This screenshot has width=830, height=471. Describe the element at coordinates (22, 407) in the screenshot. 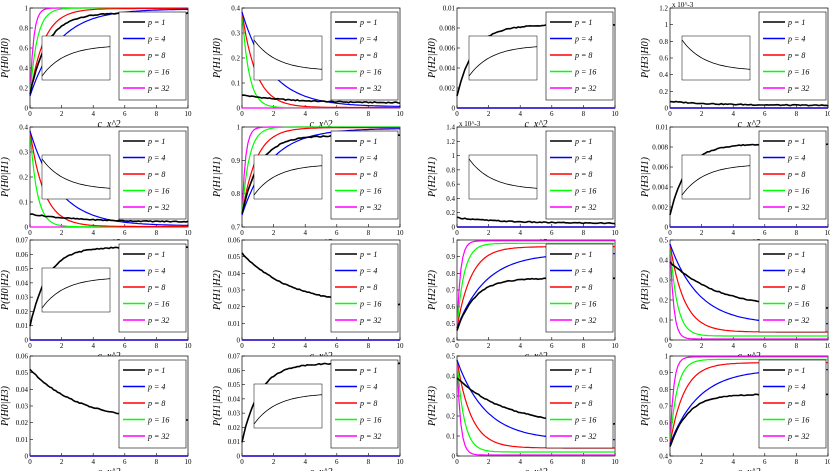

I see `y-tick-label: 0.03` at that location.